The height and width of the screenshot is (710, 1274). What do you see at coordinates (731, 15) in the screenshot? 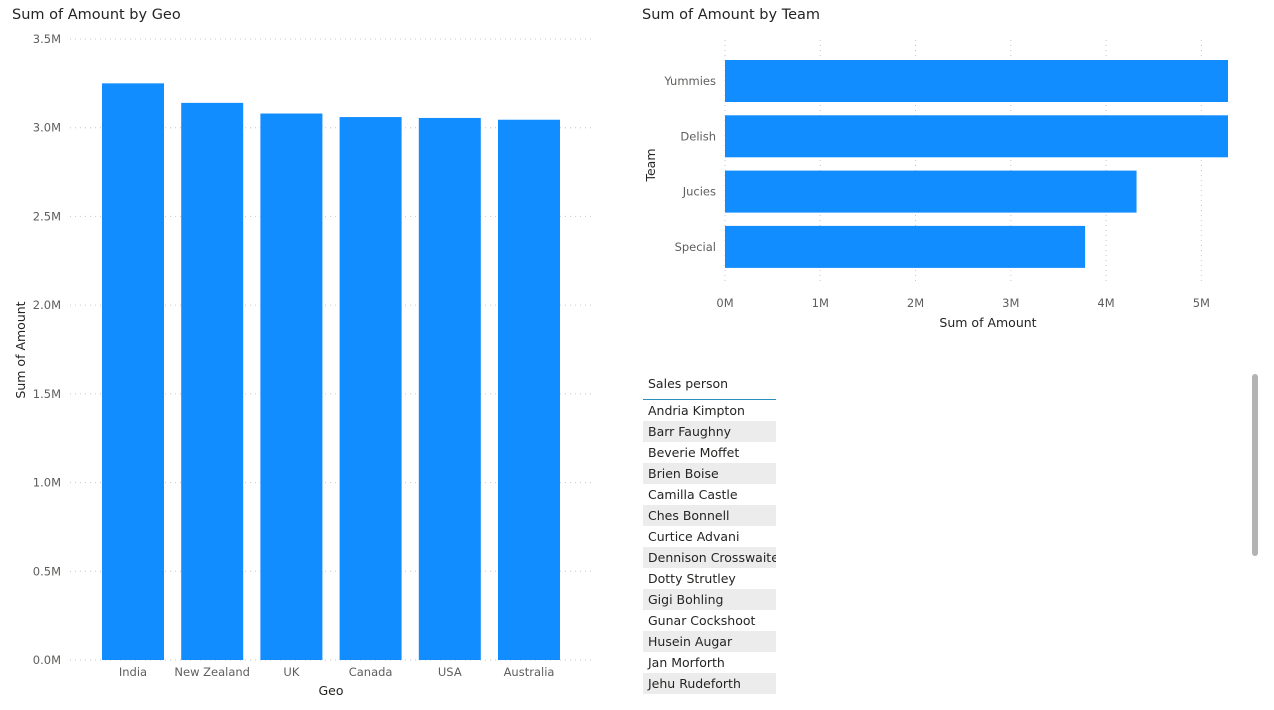
I see `team-chart-title: Sum of Amount by Team` at bounding box center [731, 15].